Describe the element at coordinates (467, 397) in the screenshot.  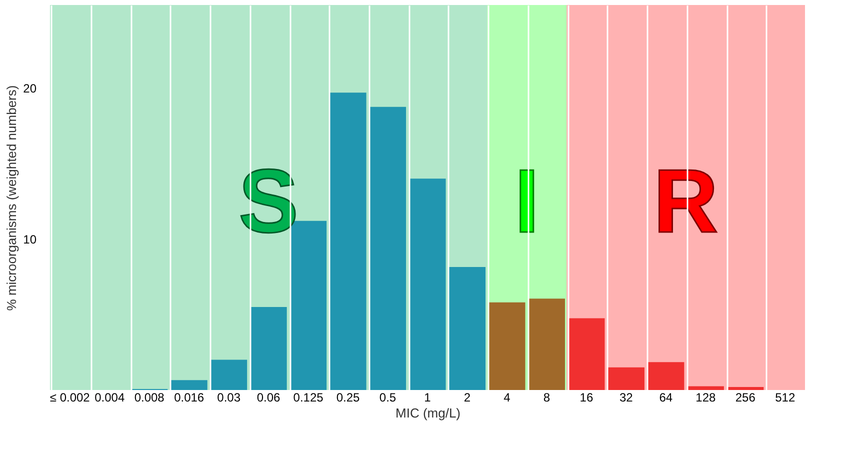
I see `x-tick-label: 2` at that location.